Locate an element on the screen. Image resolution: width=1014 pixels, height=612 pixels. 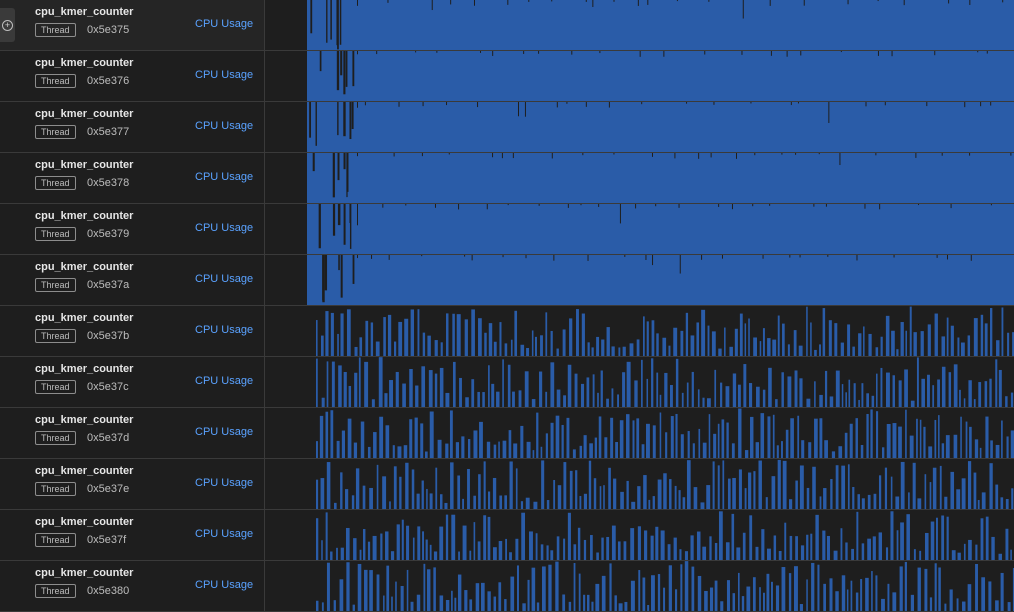
thread-row: cpu_kmer_counter Thread 0x5e377 CPU Usage is located at coordinates (507, 127).